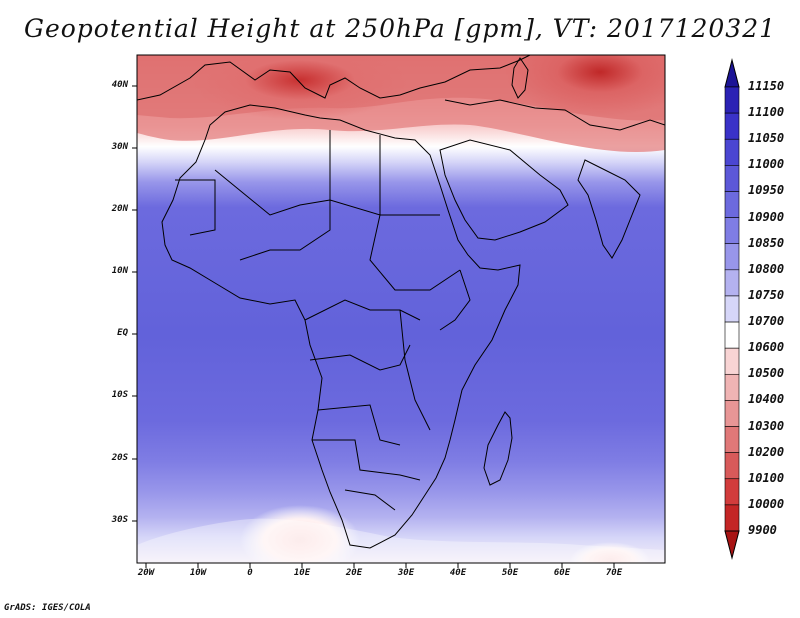  I want to click on colorbar-label: 11100, so click(766, 112).